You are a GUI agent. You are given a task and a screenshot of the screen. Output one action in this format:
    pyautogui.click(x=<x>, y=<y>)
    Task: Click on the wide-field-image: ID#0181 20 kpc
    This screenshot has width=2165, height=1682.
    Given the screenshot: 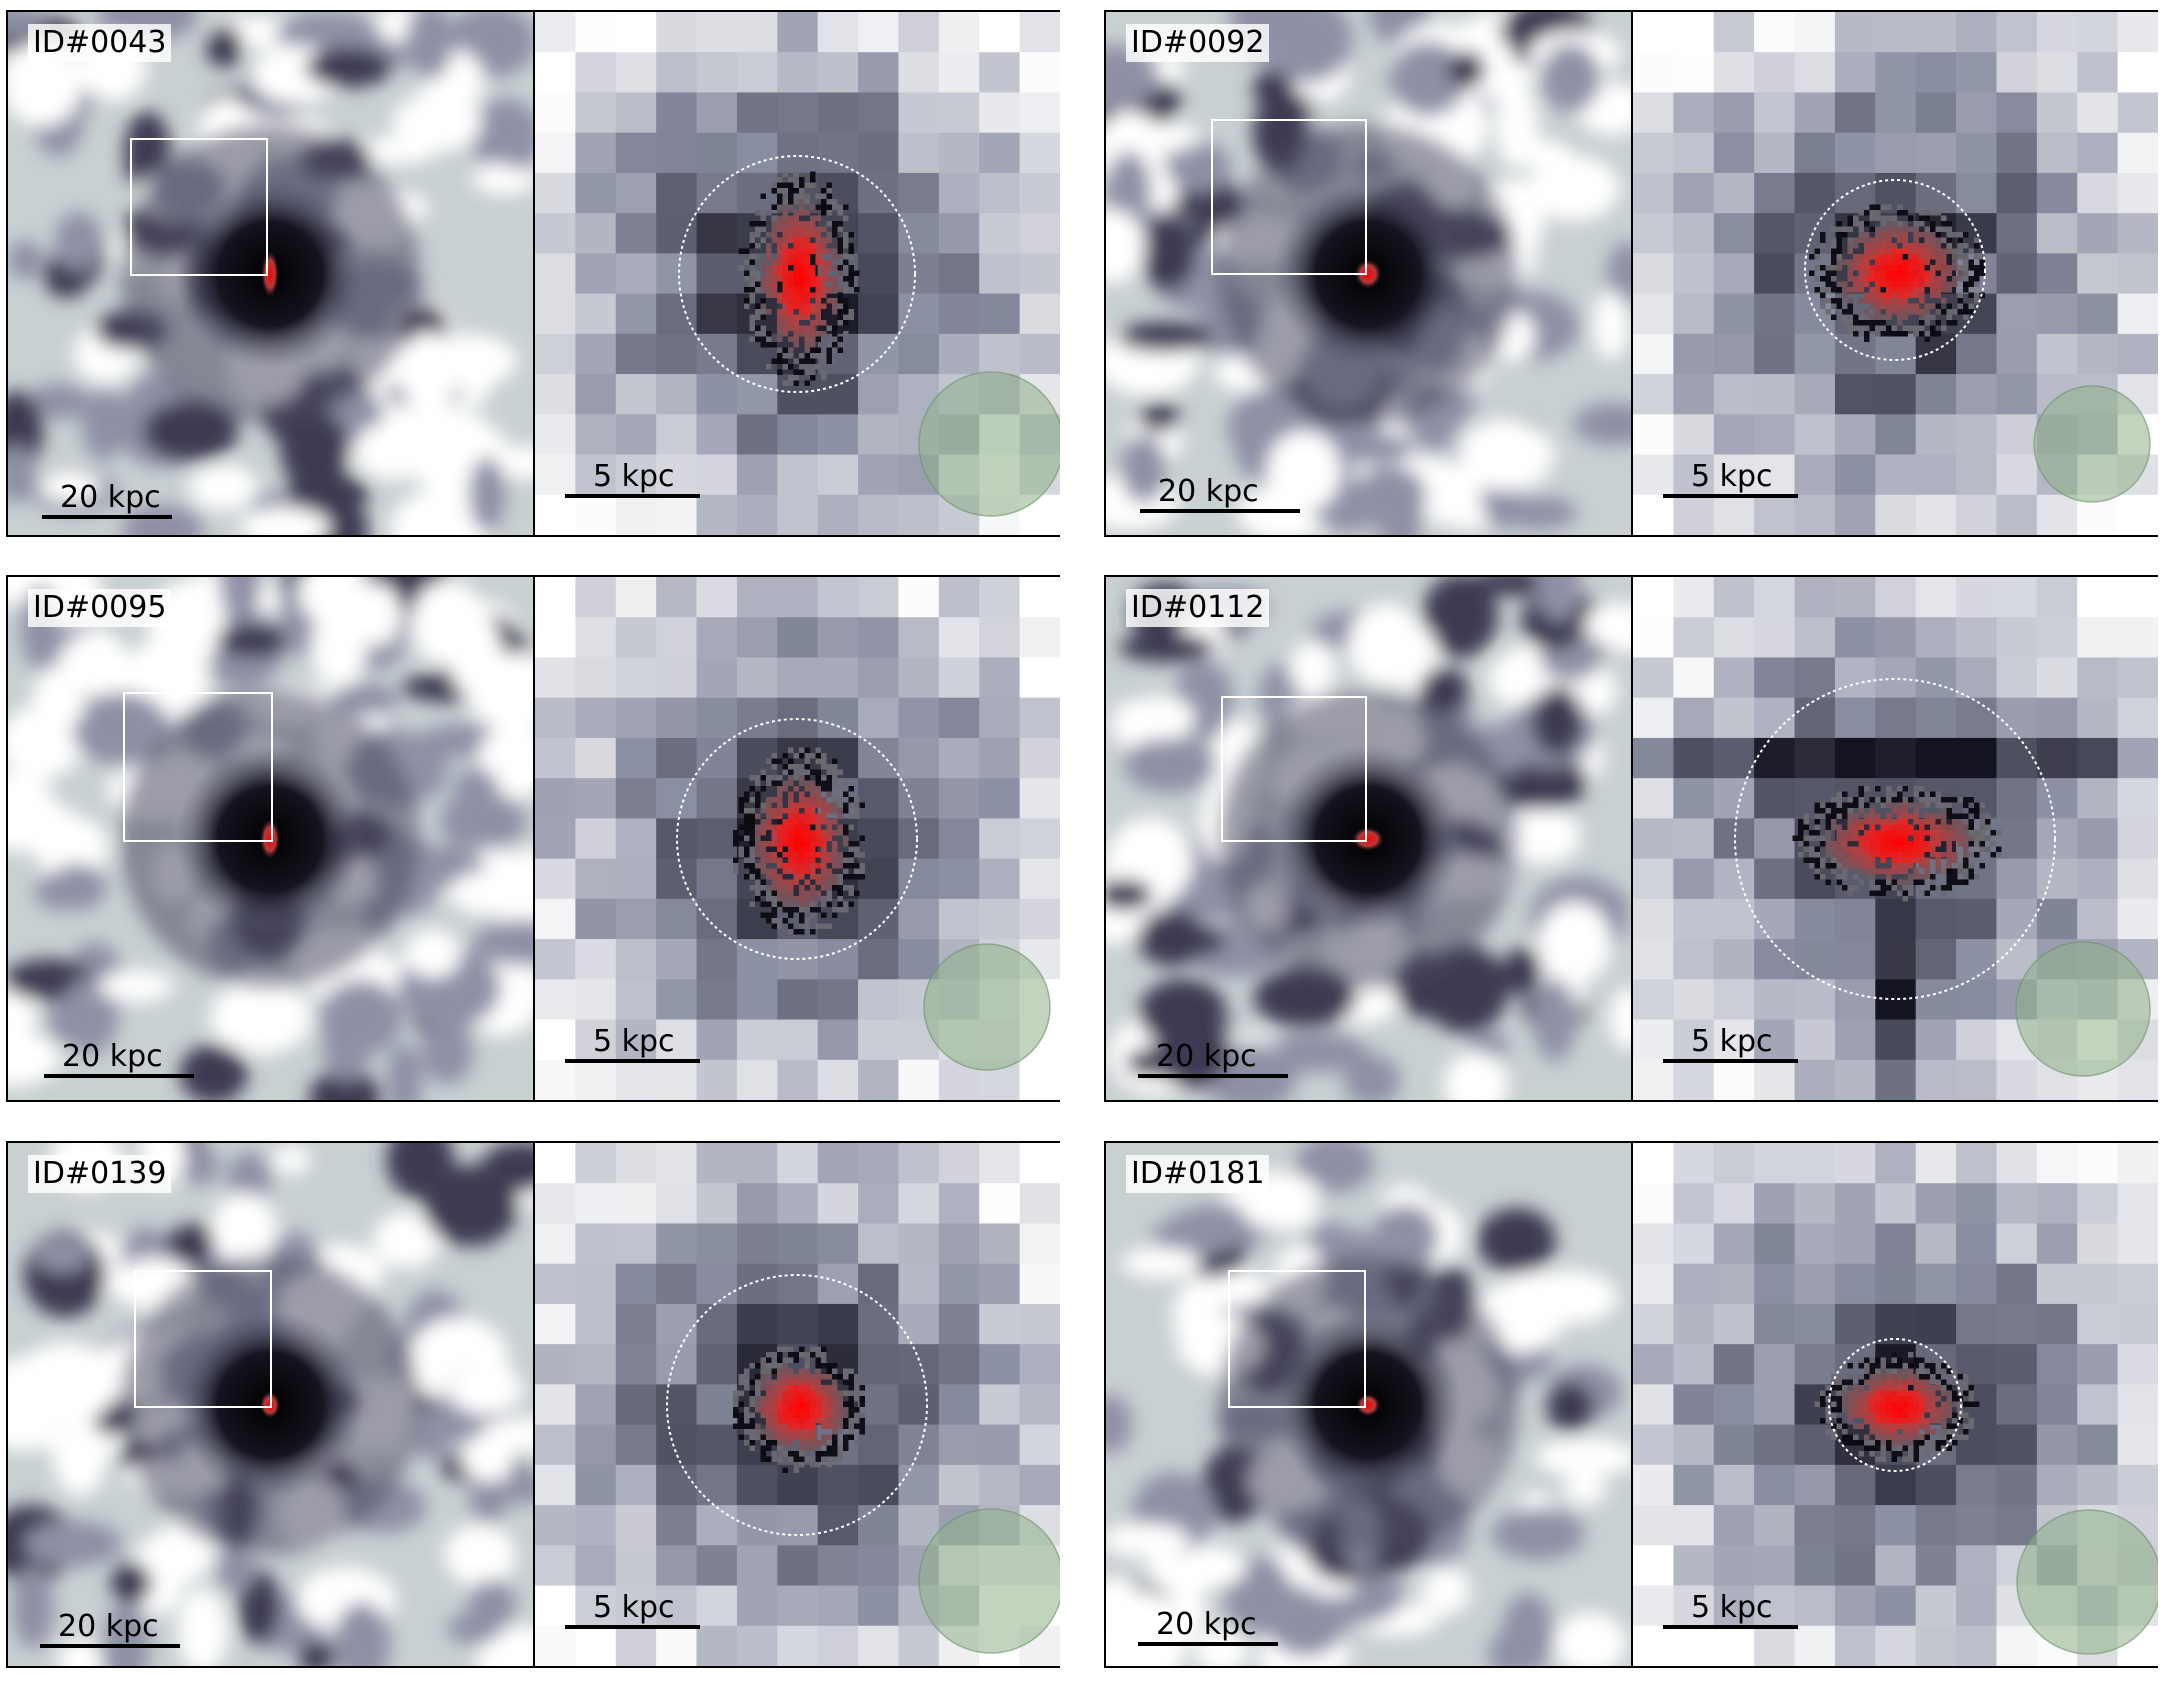 What is the action you would take?
    pyautogui.click(x=1368, y=1404)
    